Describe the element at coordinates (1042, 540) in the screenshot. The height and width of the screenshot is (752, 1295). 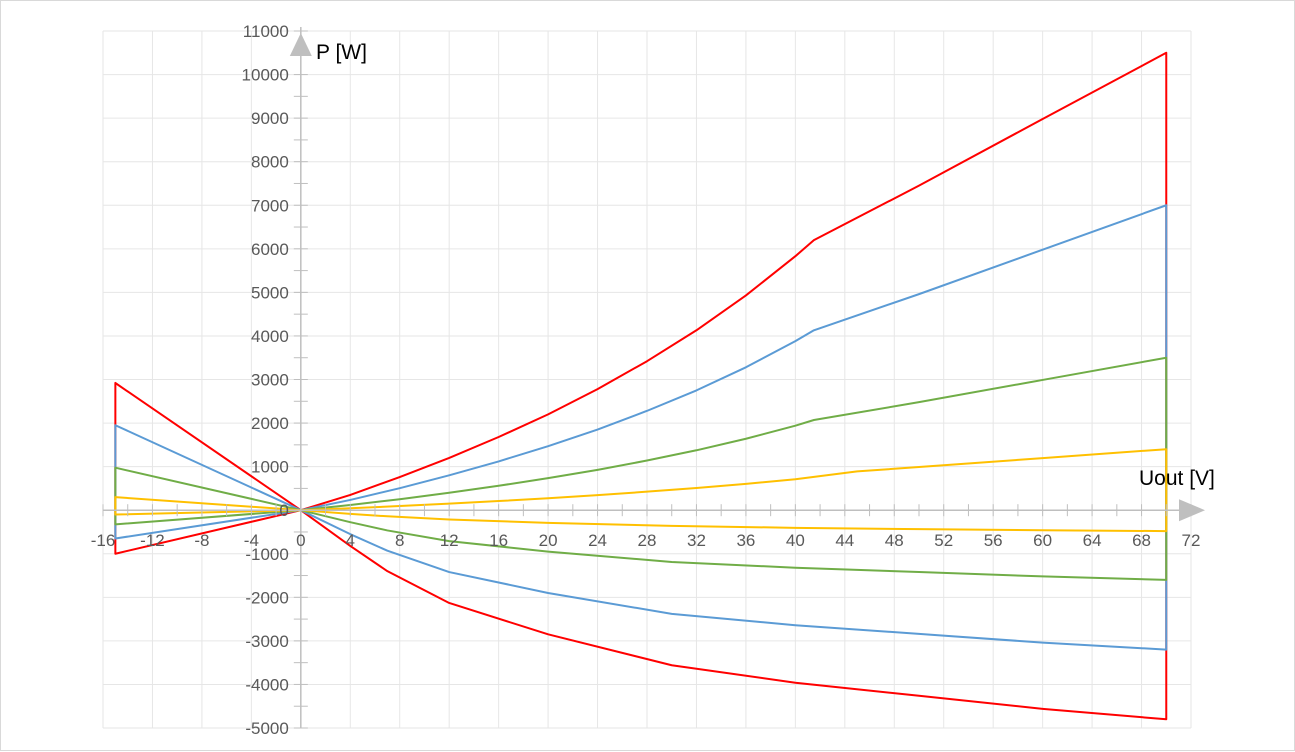
I see `x-tick-label: 60` at that location.